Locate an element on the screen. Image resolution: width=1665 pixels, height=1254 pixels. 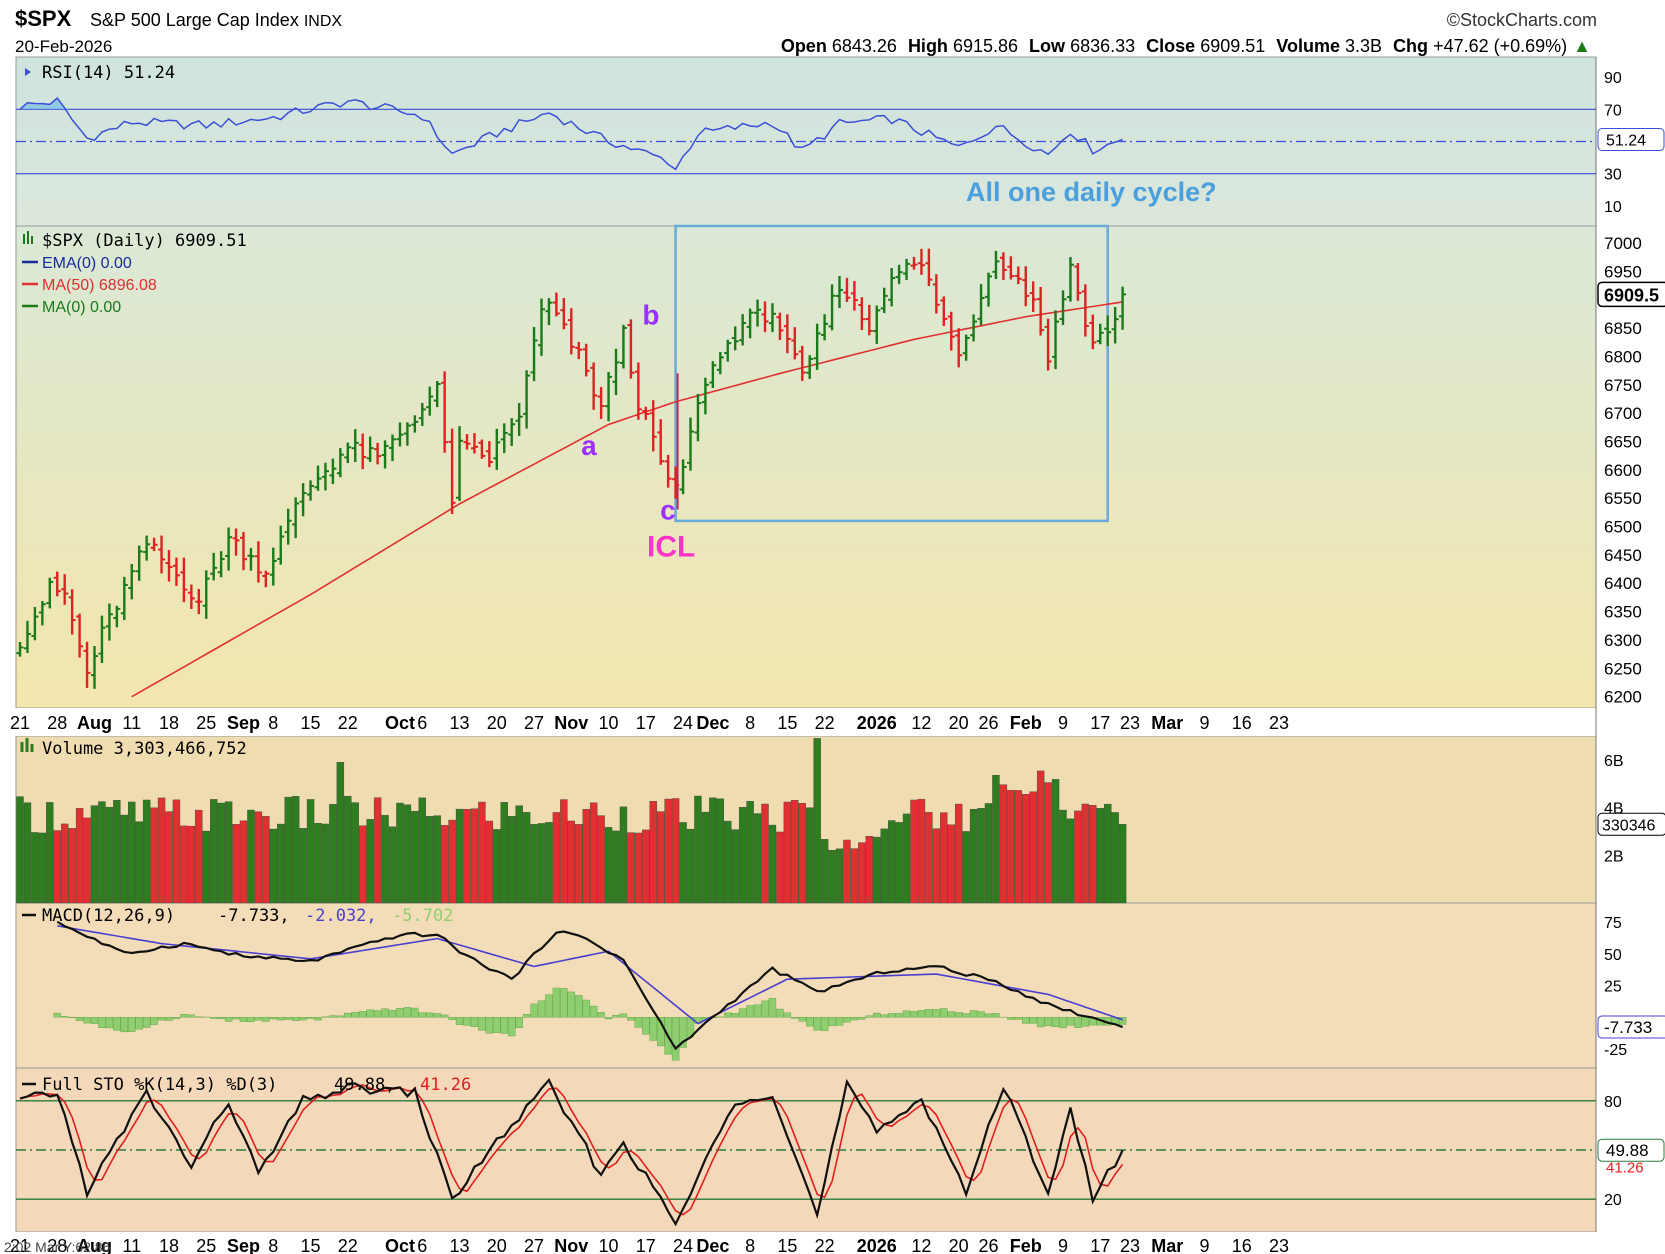
wave-b-label: b is located at coordinates (650, 315).